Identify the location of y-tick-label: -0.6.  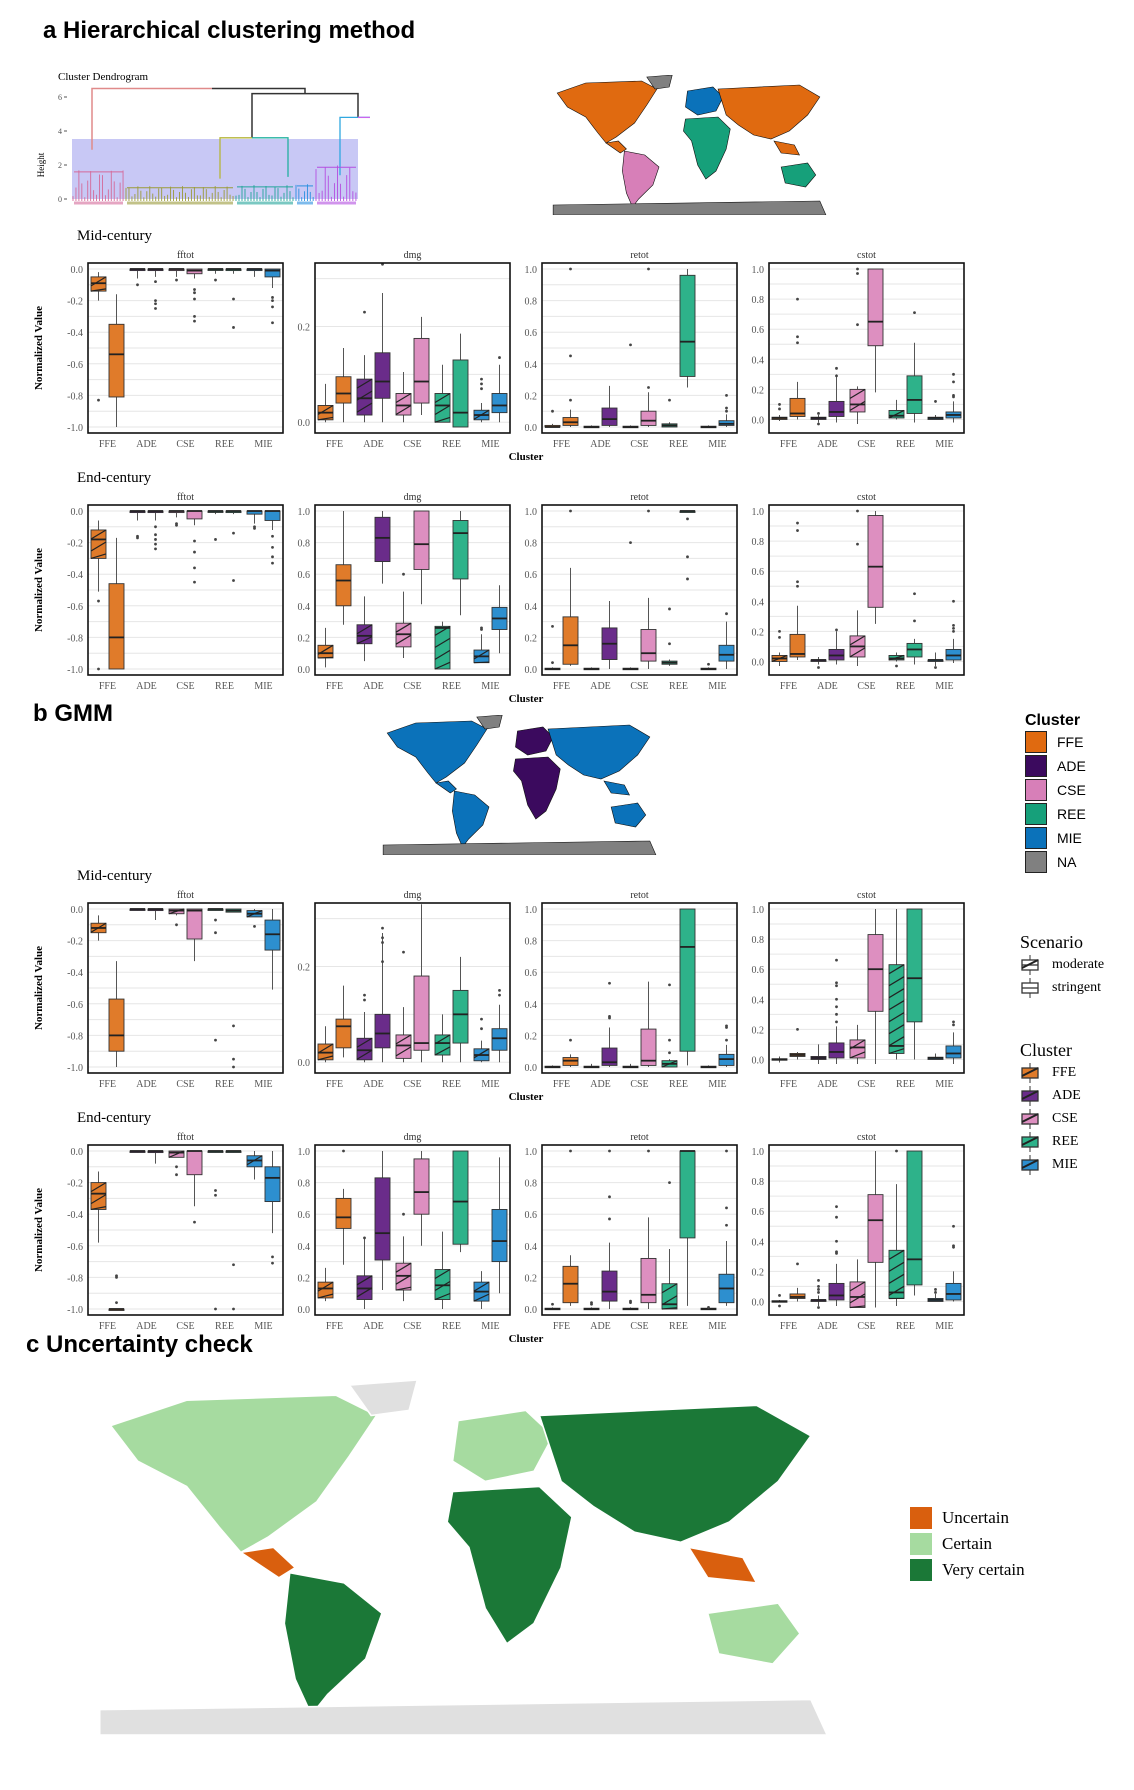
(75, 365).